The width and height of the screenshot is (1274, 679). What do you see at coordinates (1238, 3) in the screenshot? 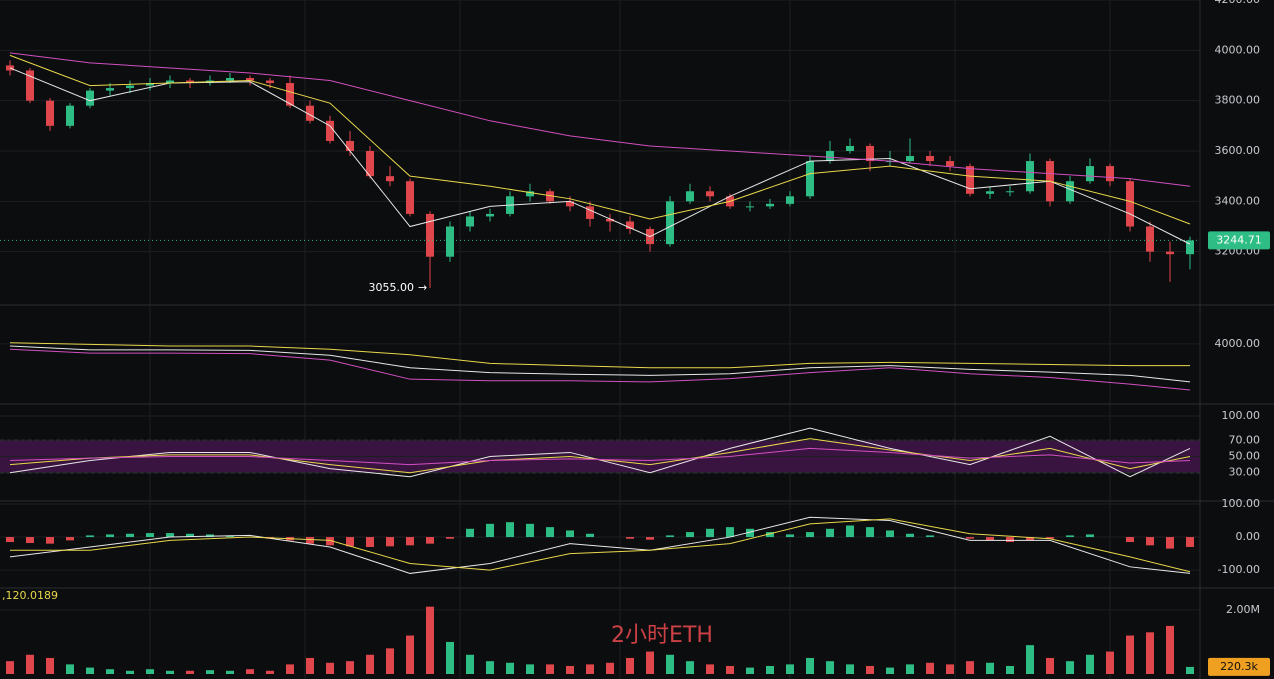
I see `y-tick-label: 4200.00` at bounding box center [1238, 3].